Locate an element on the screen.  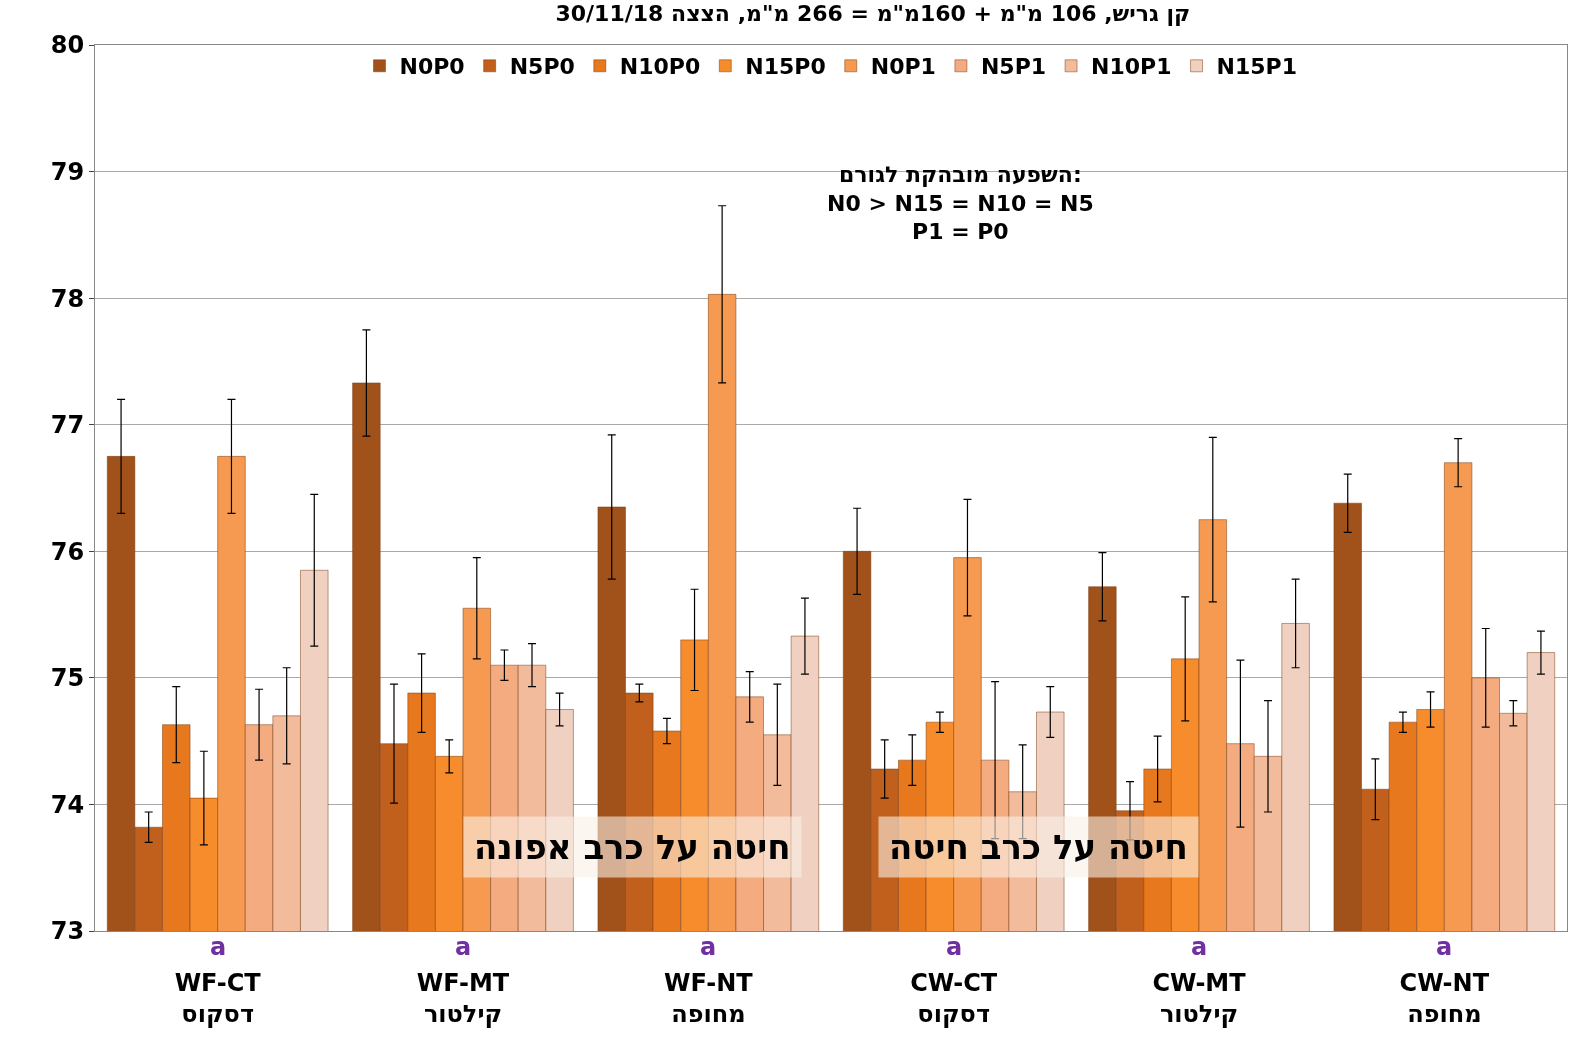
legend-label: N0P1 is located at coordinates (903, 67).